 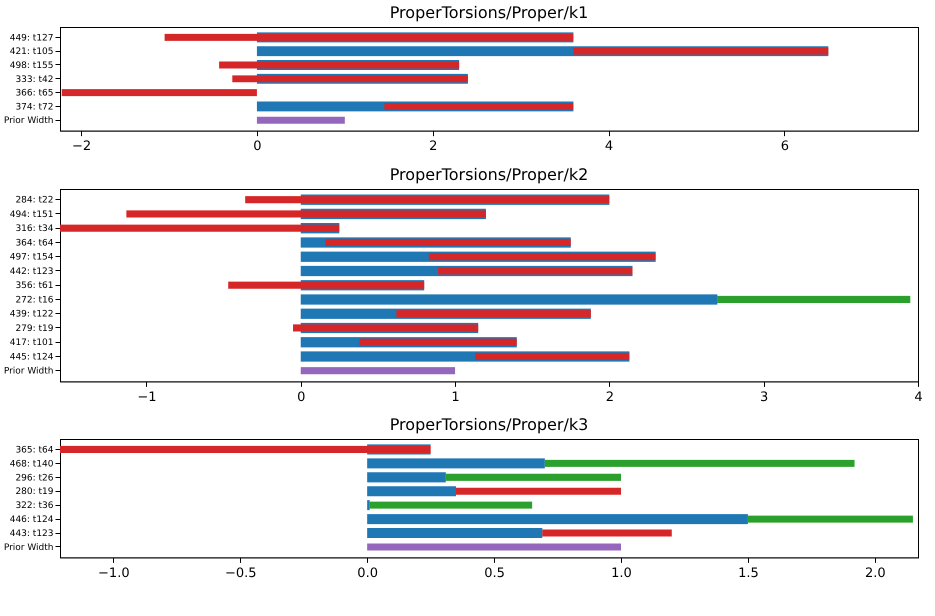 I want to click on chart-title: ProperTorsions/Proper/k2, so click(x=489, y=174).